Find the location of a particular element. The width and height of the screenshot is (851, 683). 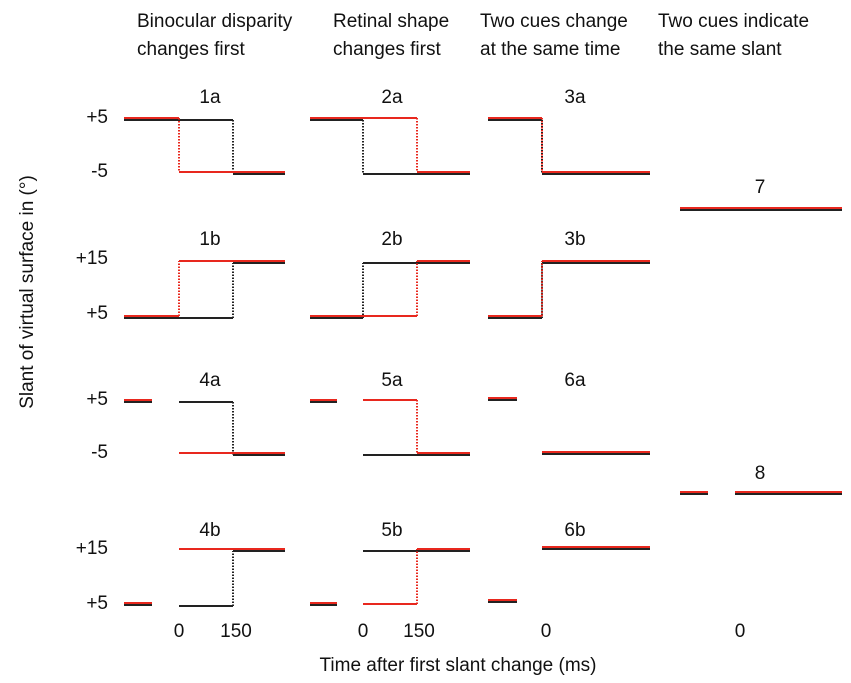

panel-label: 4a is located at coordinates (210, 380).